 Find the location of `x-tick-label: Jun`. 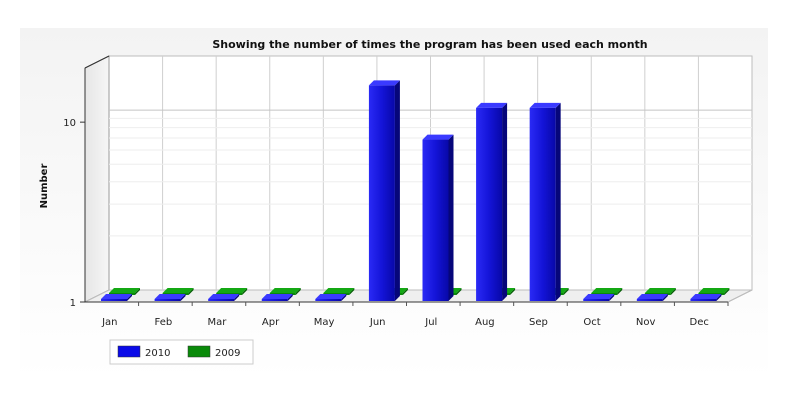

x-tick-label: Jun is located at coordinates (377, 322).